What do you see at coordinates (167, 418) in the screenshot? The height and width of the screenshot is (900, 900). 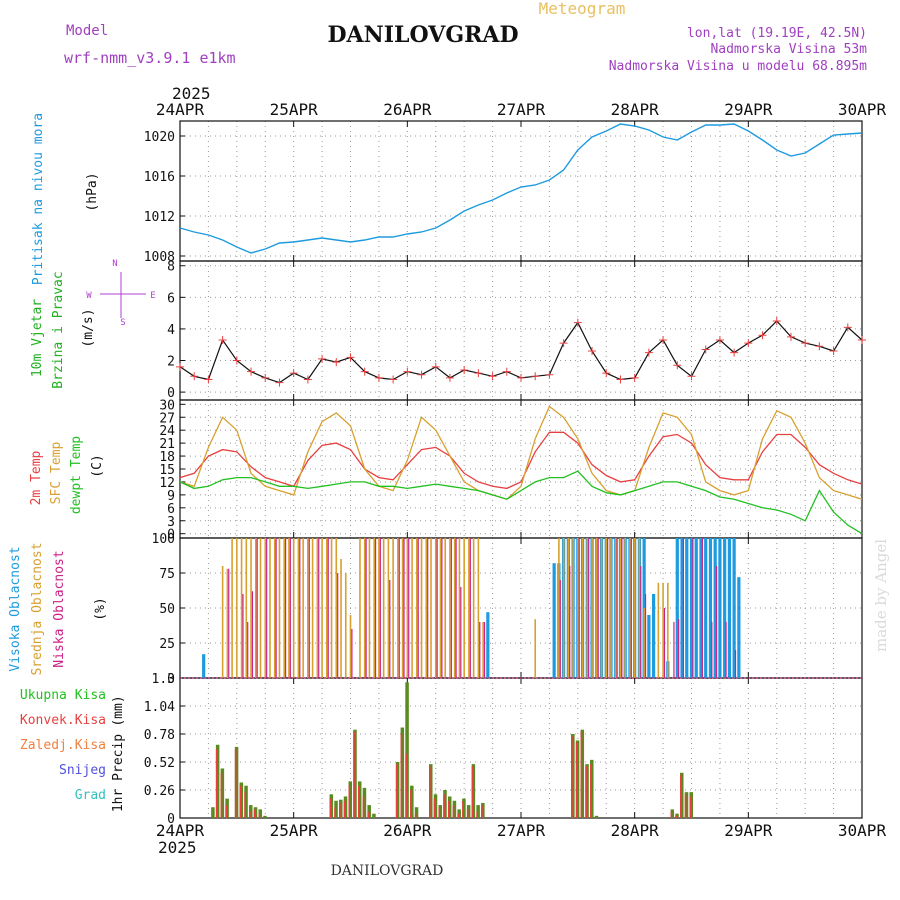 I see `temperature-ytick-label: 27` at bounding box center [167, 418].